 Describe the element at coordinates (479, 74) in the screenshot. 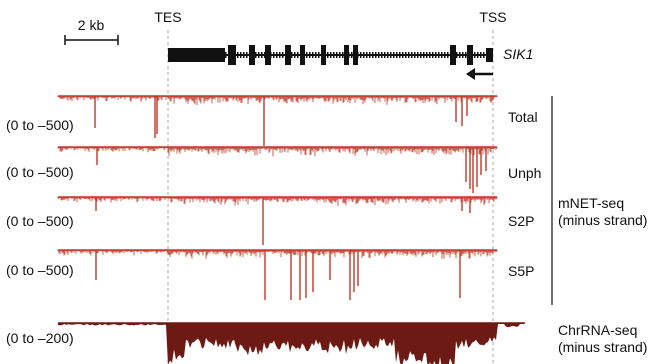

I see `strand-arrow-icon` at that location.